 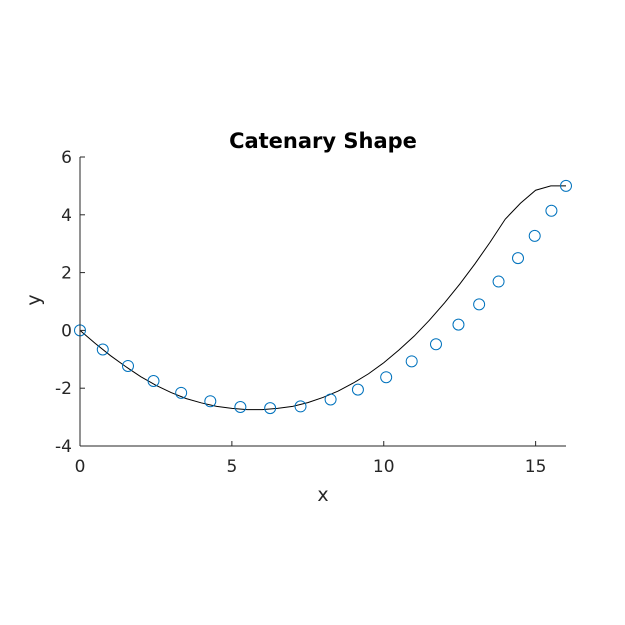 I want to click on chart-title: Catenary Shape, so click(x=323, y=141).